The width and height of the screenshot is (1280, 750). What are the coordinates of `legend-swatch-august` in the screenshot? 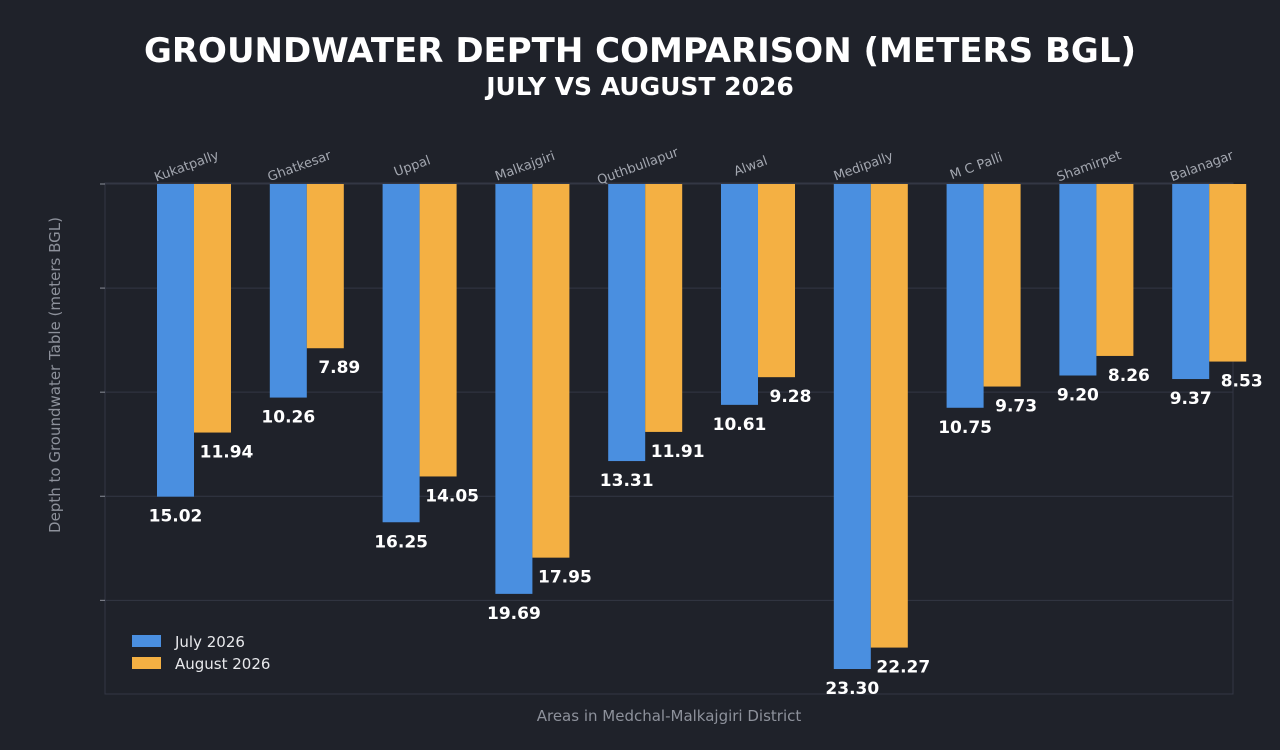 It's located at (146, 663).